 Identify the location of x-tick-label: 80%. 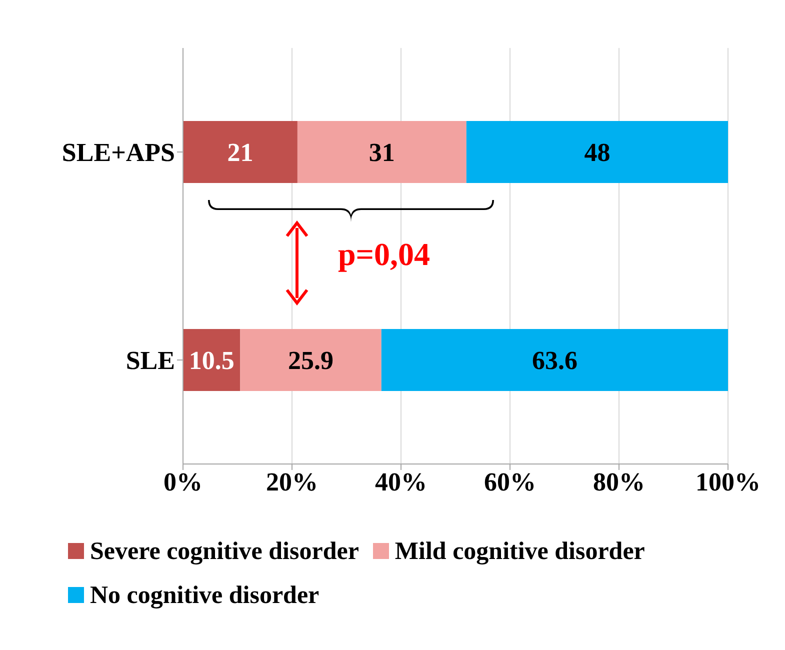
(619, 481).